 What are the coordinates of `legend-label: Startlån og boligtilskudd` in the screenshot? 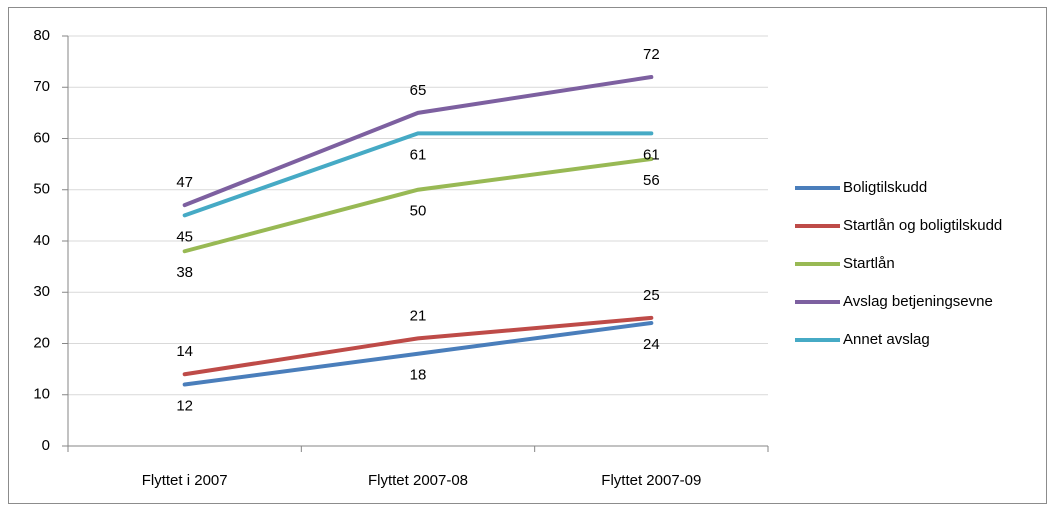 It's located at (922, 225).